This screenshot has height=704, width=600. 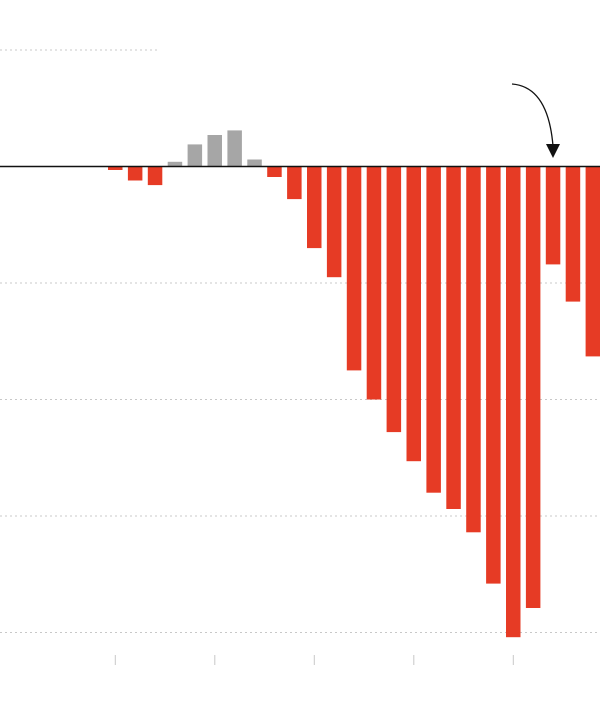 I want to click on annotation-arrow-head, so click(x=553, y=151).